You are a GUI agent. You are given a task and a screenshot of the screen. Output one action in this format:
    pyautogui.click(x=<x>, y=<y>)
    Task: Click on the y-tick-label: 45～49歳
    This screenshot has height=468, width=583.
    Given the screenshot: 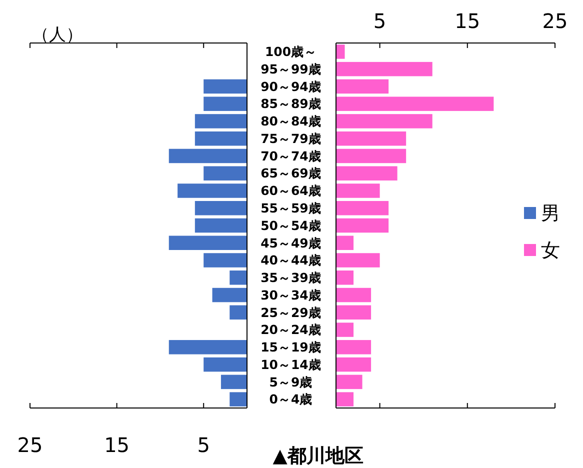 What is the action you would take?
    pyautogui.click(x=291, y=242)
    